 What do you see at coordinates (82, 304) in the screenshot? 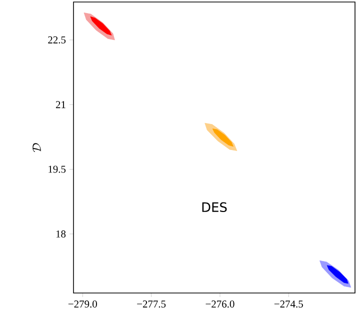
I see `x-tick-label: −279.0` at bounding box center [82, 304].